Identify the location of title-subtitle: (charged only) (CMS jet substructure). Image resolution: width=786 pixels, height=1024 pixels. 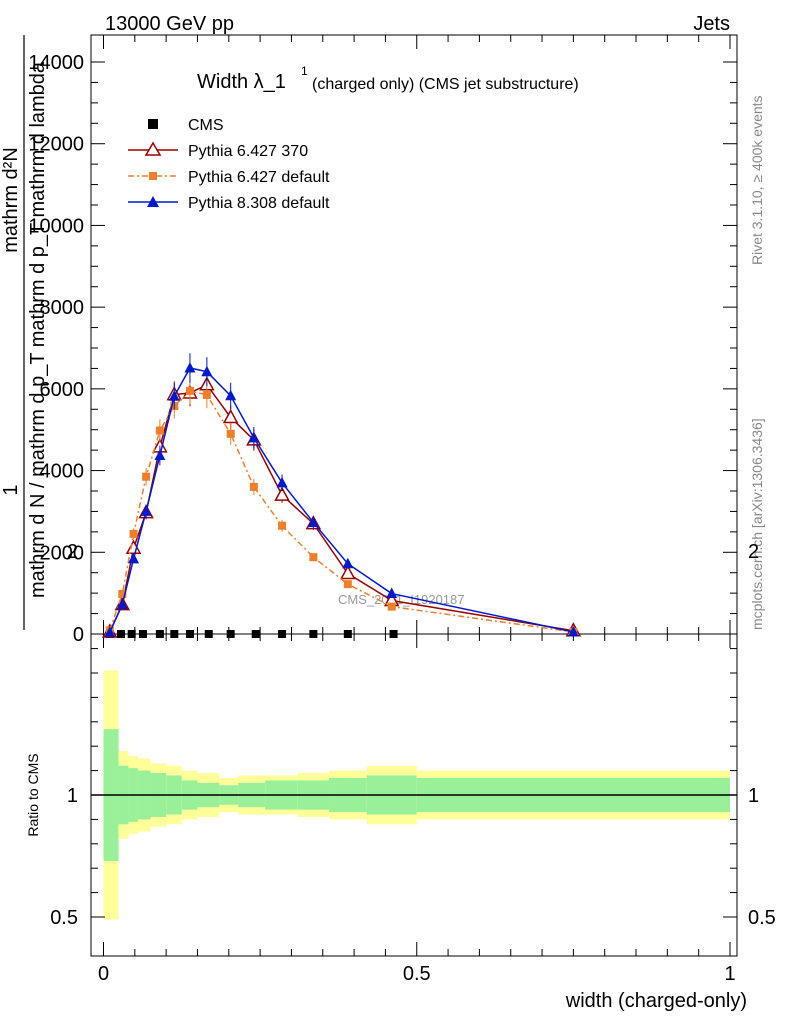
(445, 84).